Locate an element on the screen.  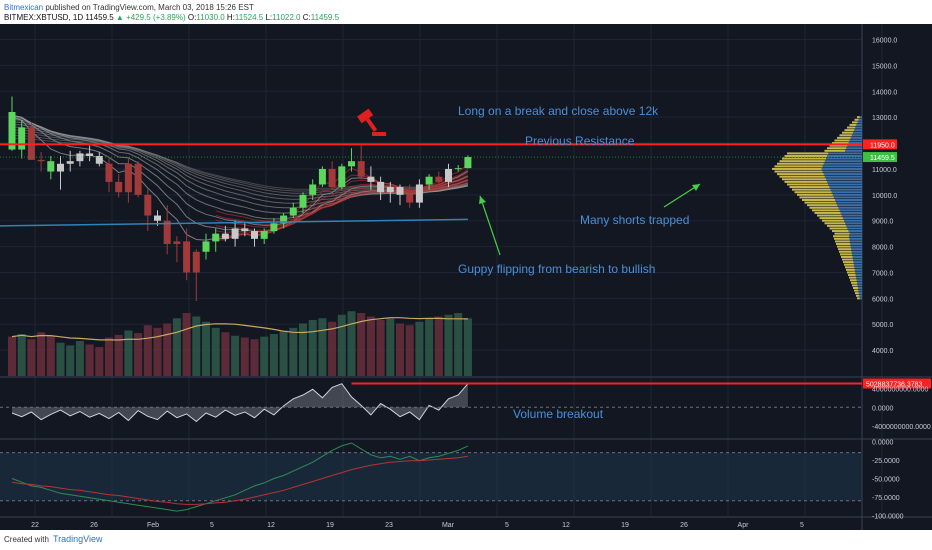
price-tick-label: 10000.0 is located at coordinates (884, 196).